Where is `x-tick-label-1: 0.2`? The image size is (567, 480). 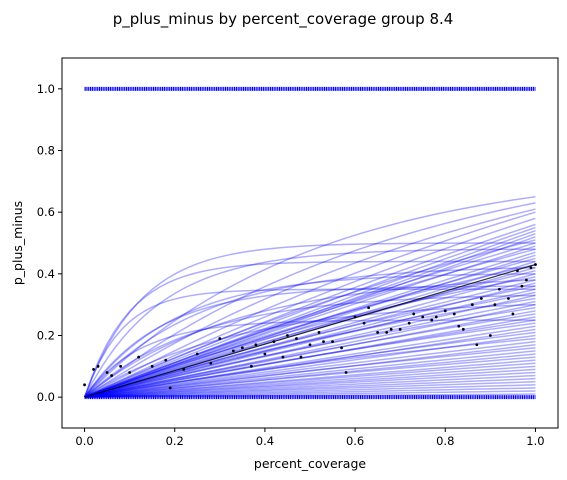 x-tick-label-1: 0.2 is located at coordinates (175, 441).